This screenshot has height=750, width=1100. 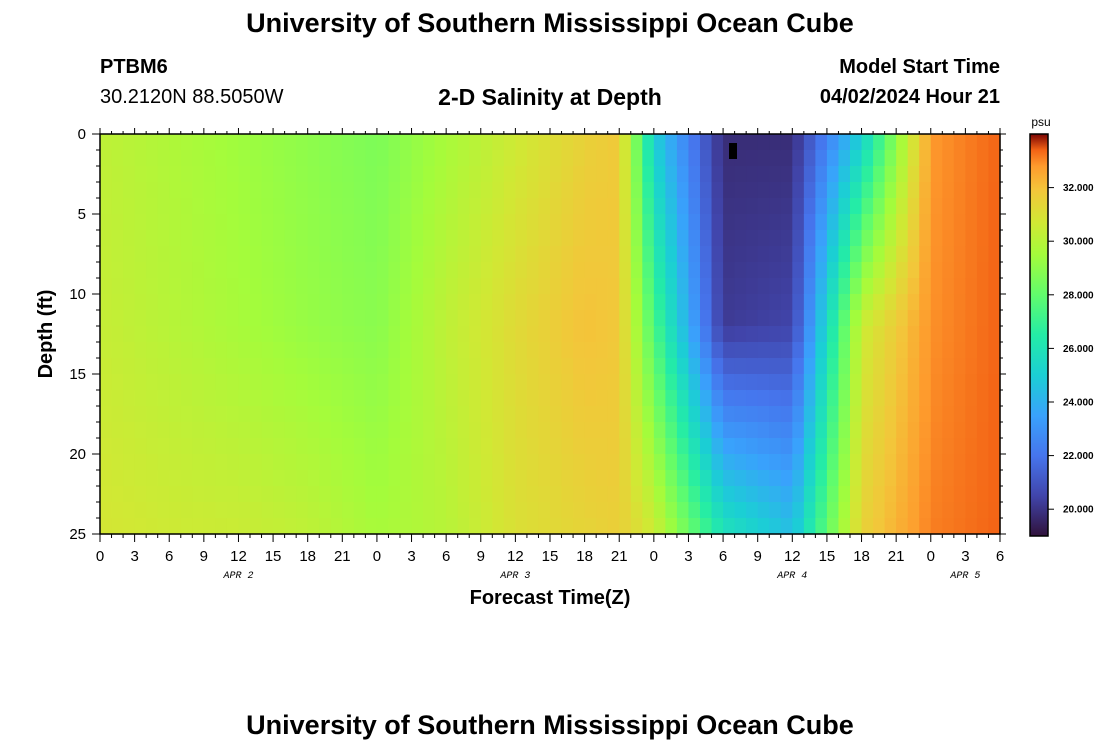 I want to click on x-tick-label: 6, so click(x=1000, y=556).